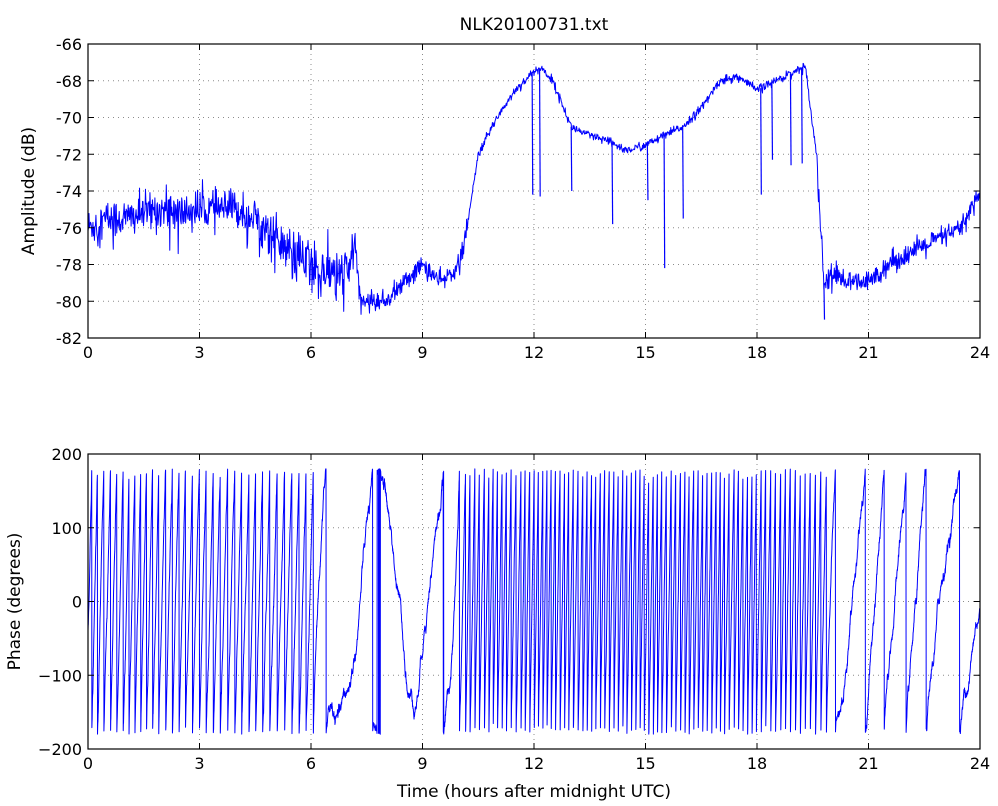 This screenshot has width=998, height=806. What do you see at coordinates (534, 763) in the screenshot?
I see `ph-x-tick-label: 12` at bounding box center [534, 763].